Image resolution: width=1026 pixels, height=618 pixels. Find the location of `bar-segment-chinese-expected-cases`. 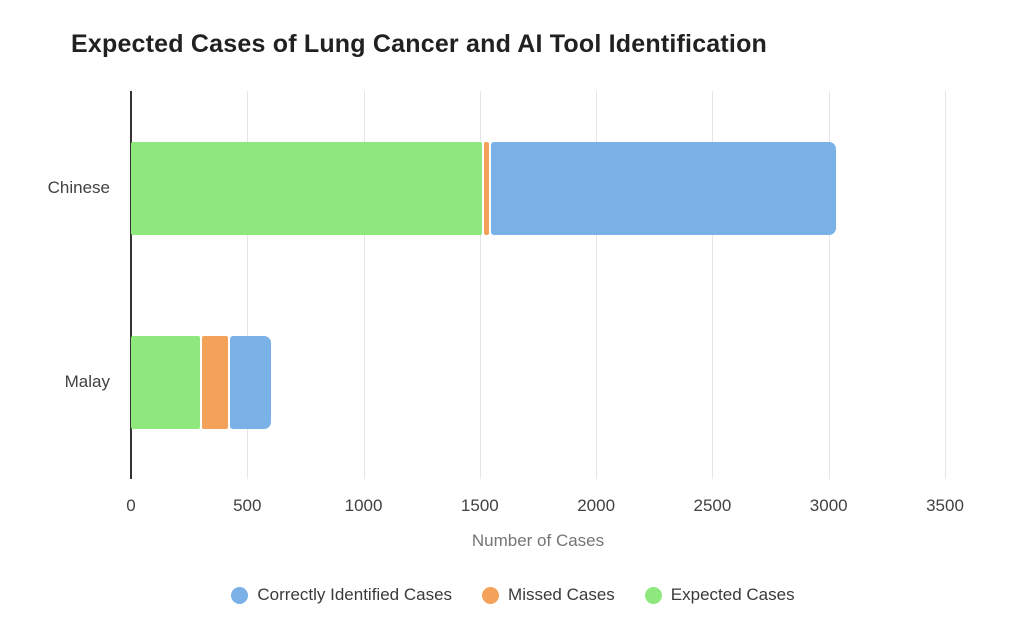

bar-segment-chinese-expected-cases is located at coordinates (307, 188).